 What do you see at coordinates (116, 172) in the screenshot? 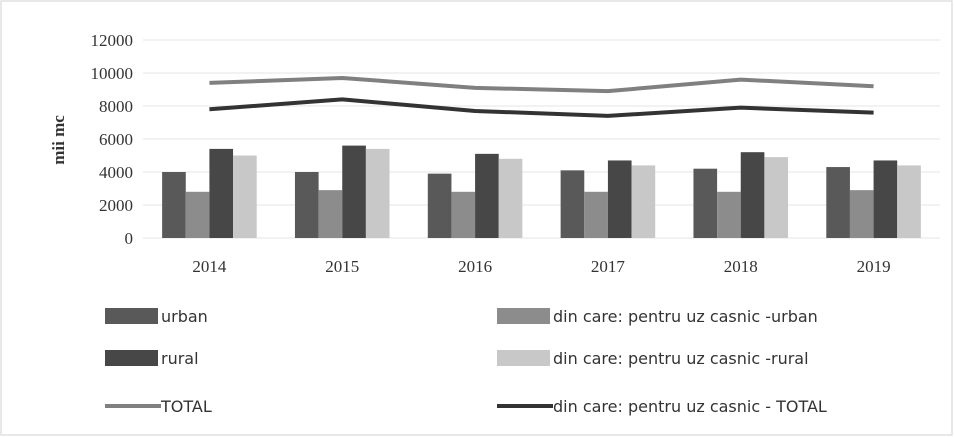
I see `y-tick-label: 4000` at bounding box center [116, 172].